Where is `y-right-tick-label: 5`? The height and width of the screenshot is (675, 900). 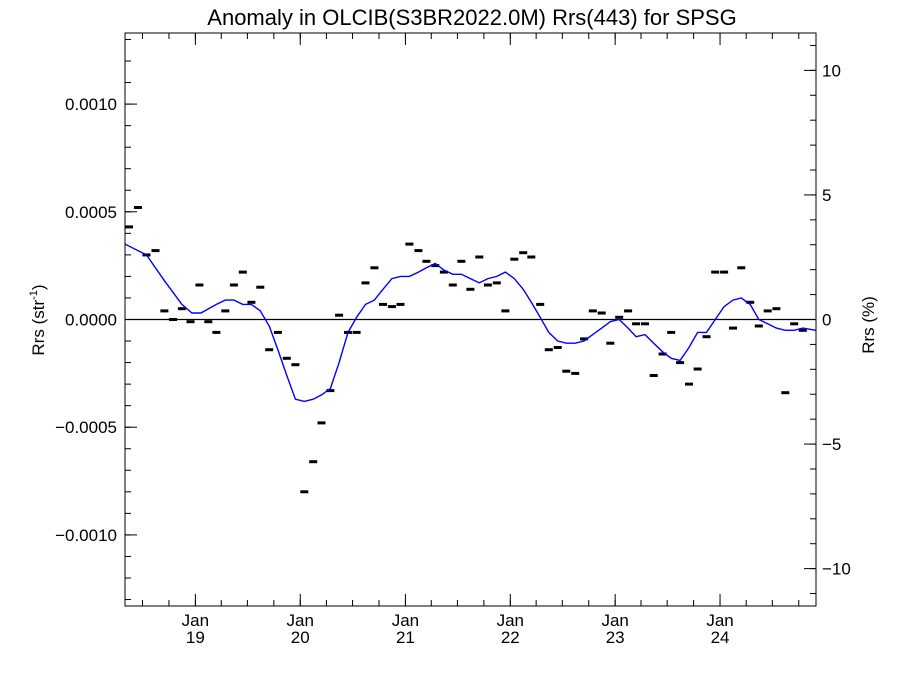 y-right-tick-label: 5 is located at coordinates (826, 195).